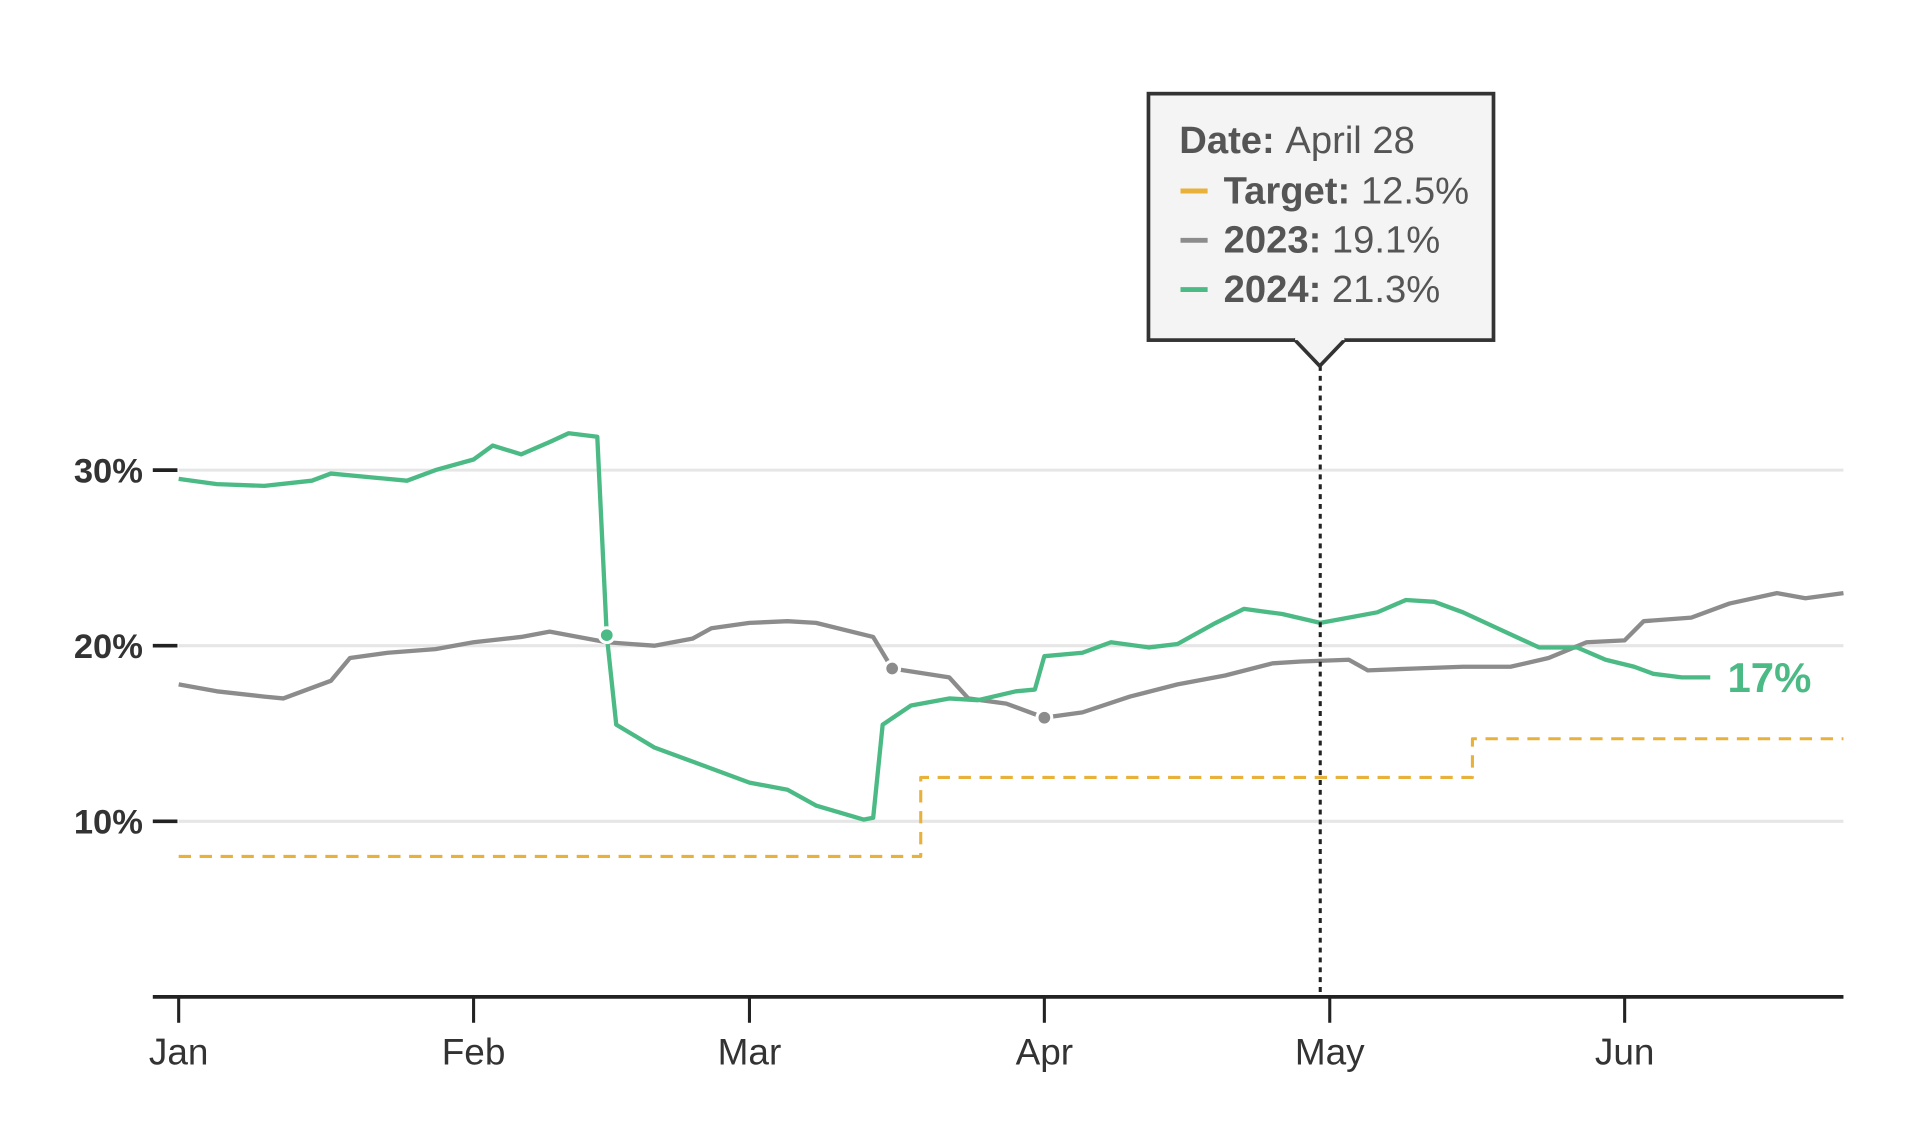  I want to click on tooltip-pointer, so click(1319, 353).